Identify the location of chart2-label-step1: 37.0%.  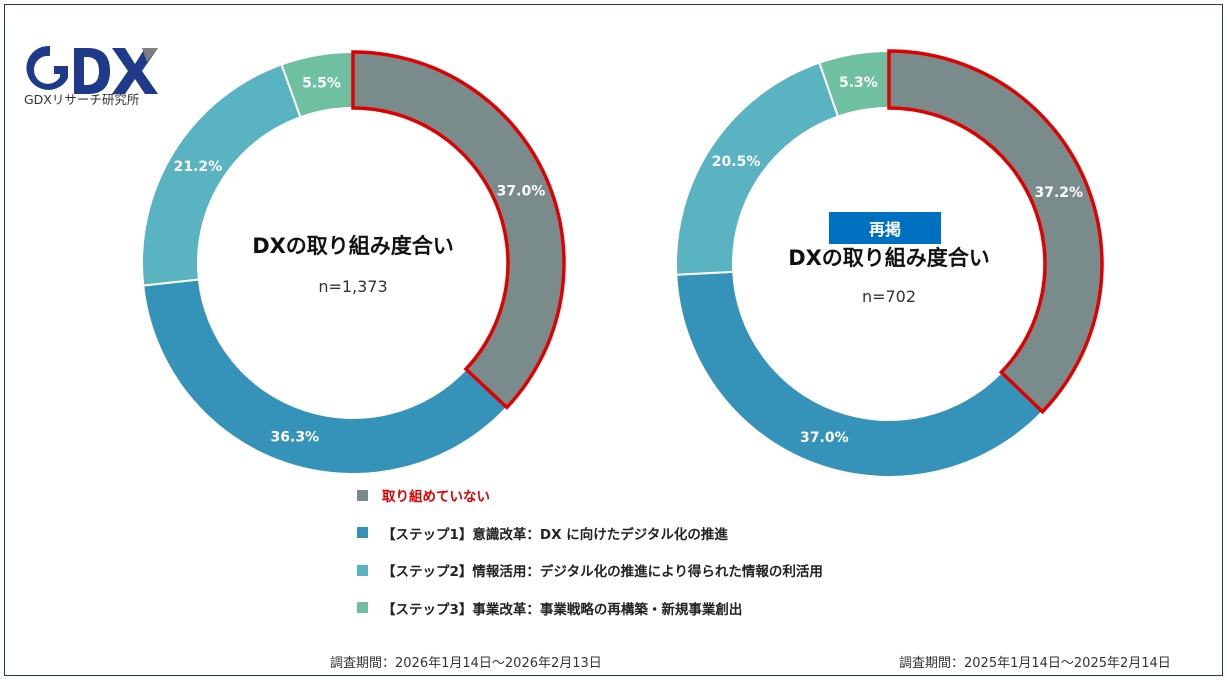
(824, 438).